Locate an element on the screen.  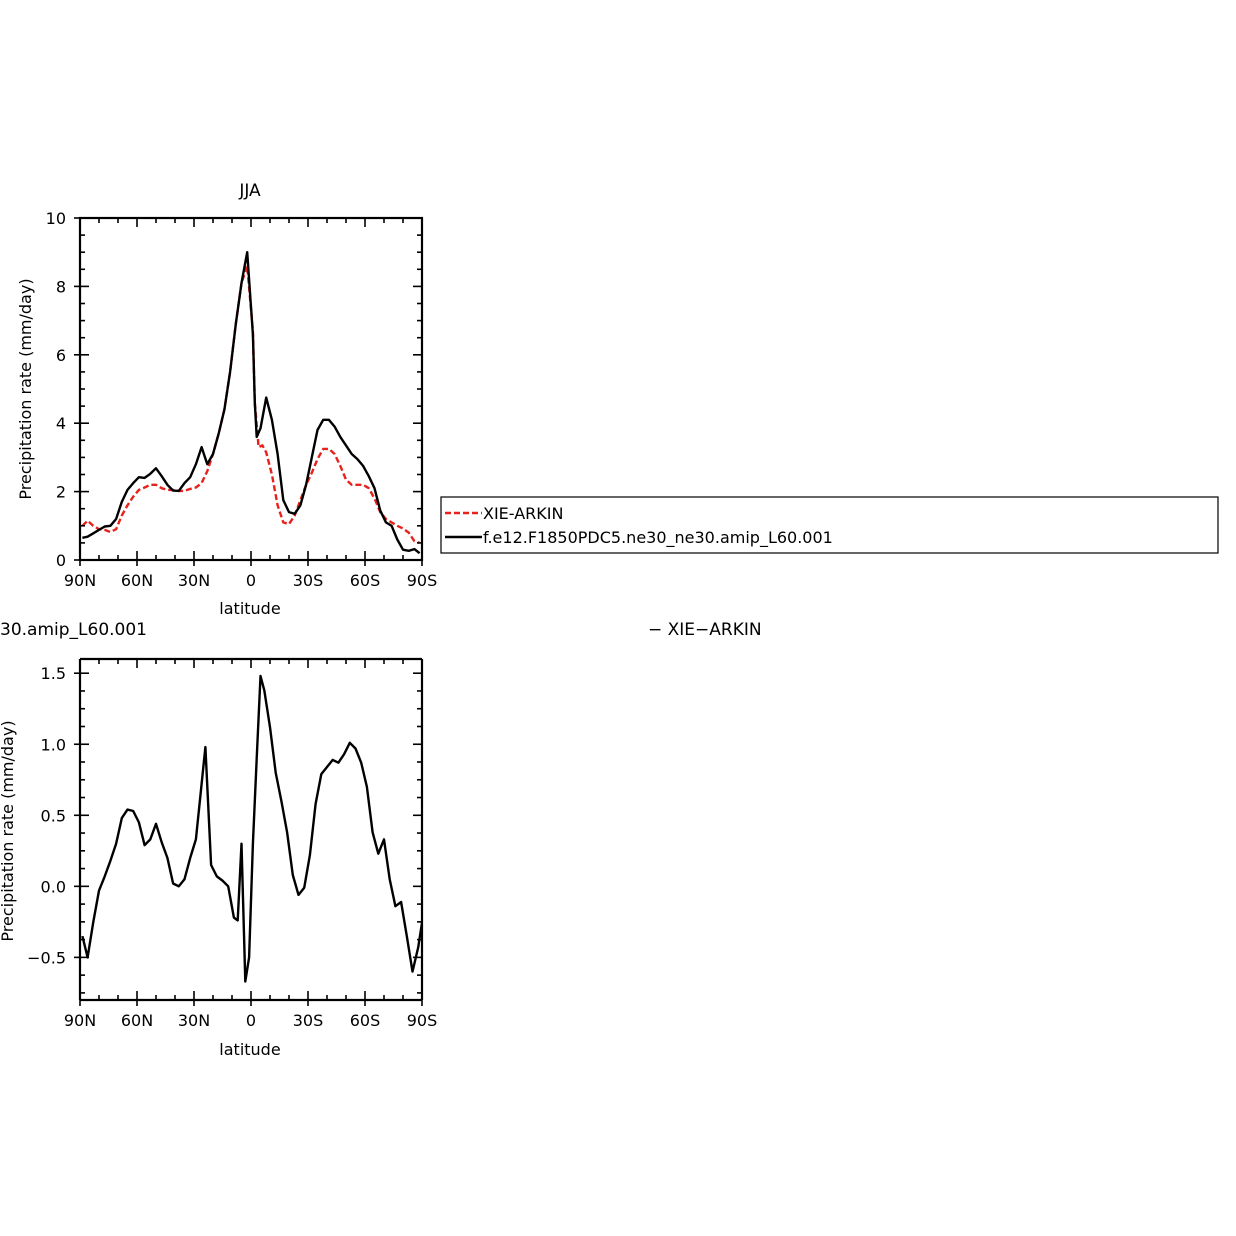
legend-entry-xie-arkin: XIE-ARKIN is located at coordinates (523, 513).